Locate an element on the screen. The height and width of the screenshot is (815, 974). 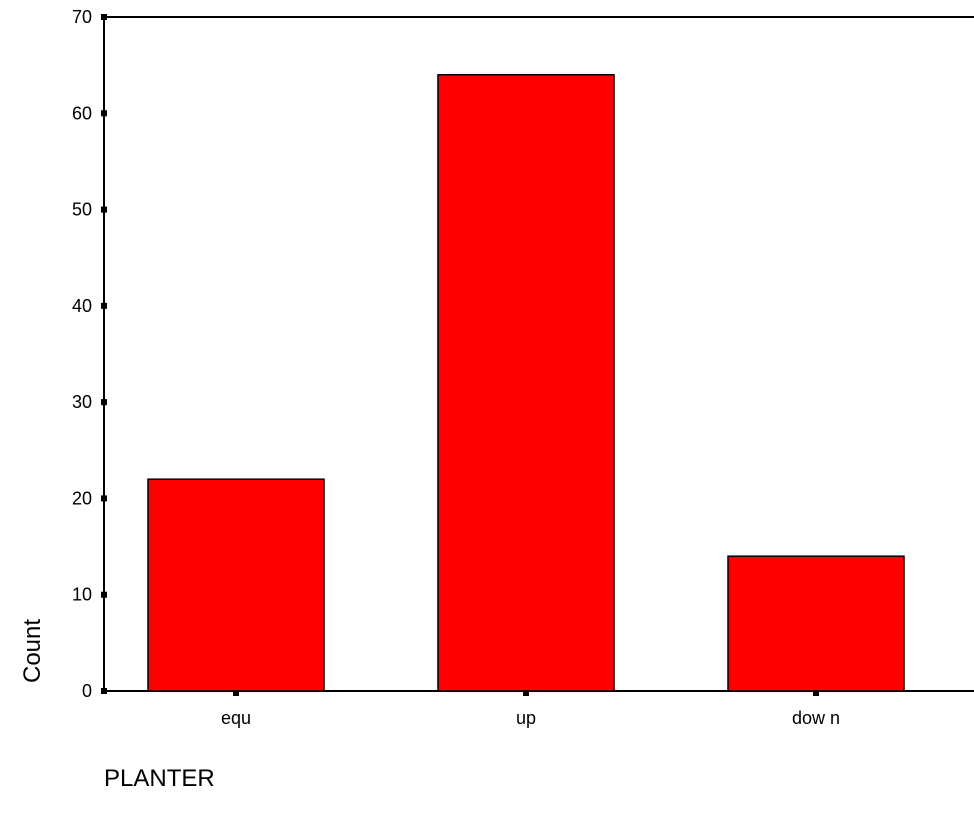
bar-up is located at coordinates (526, 383).